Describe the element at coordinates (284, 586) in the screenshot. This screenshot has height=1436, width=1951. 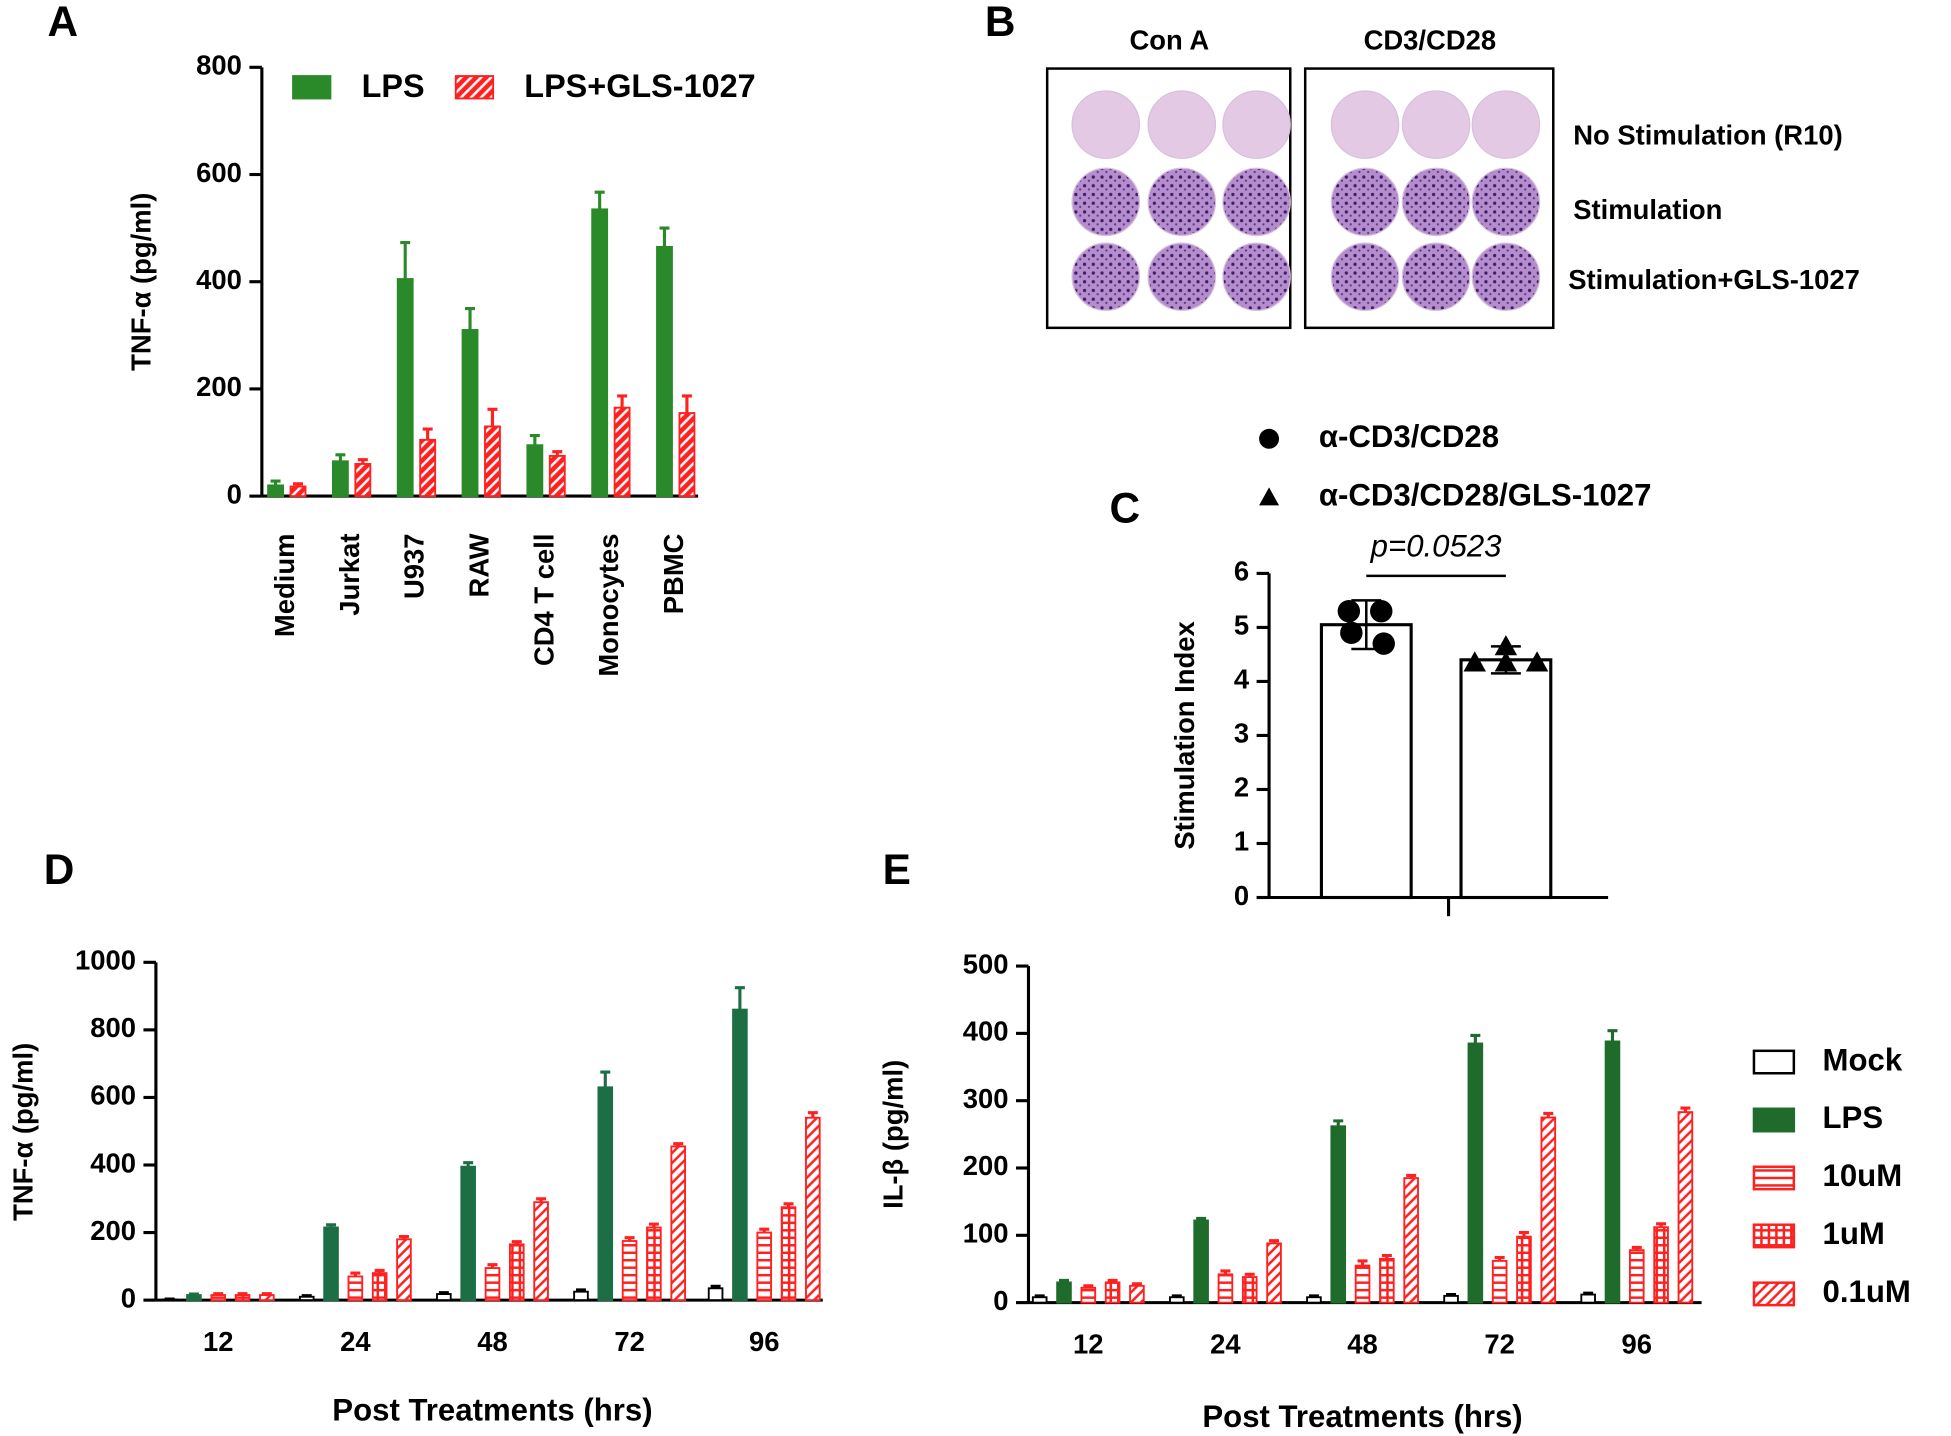
I see `x-tick-label: Medium` at that location.